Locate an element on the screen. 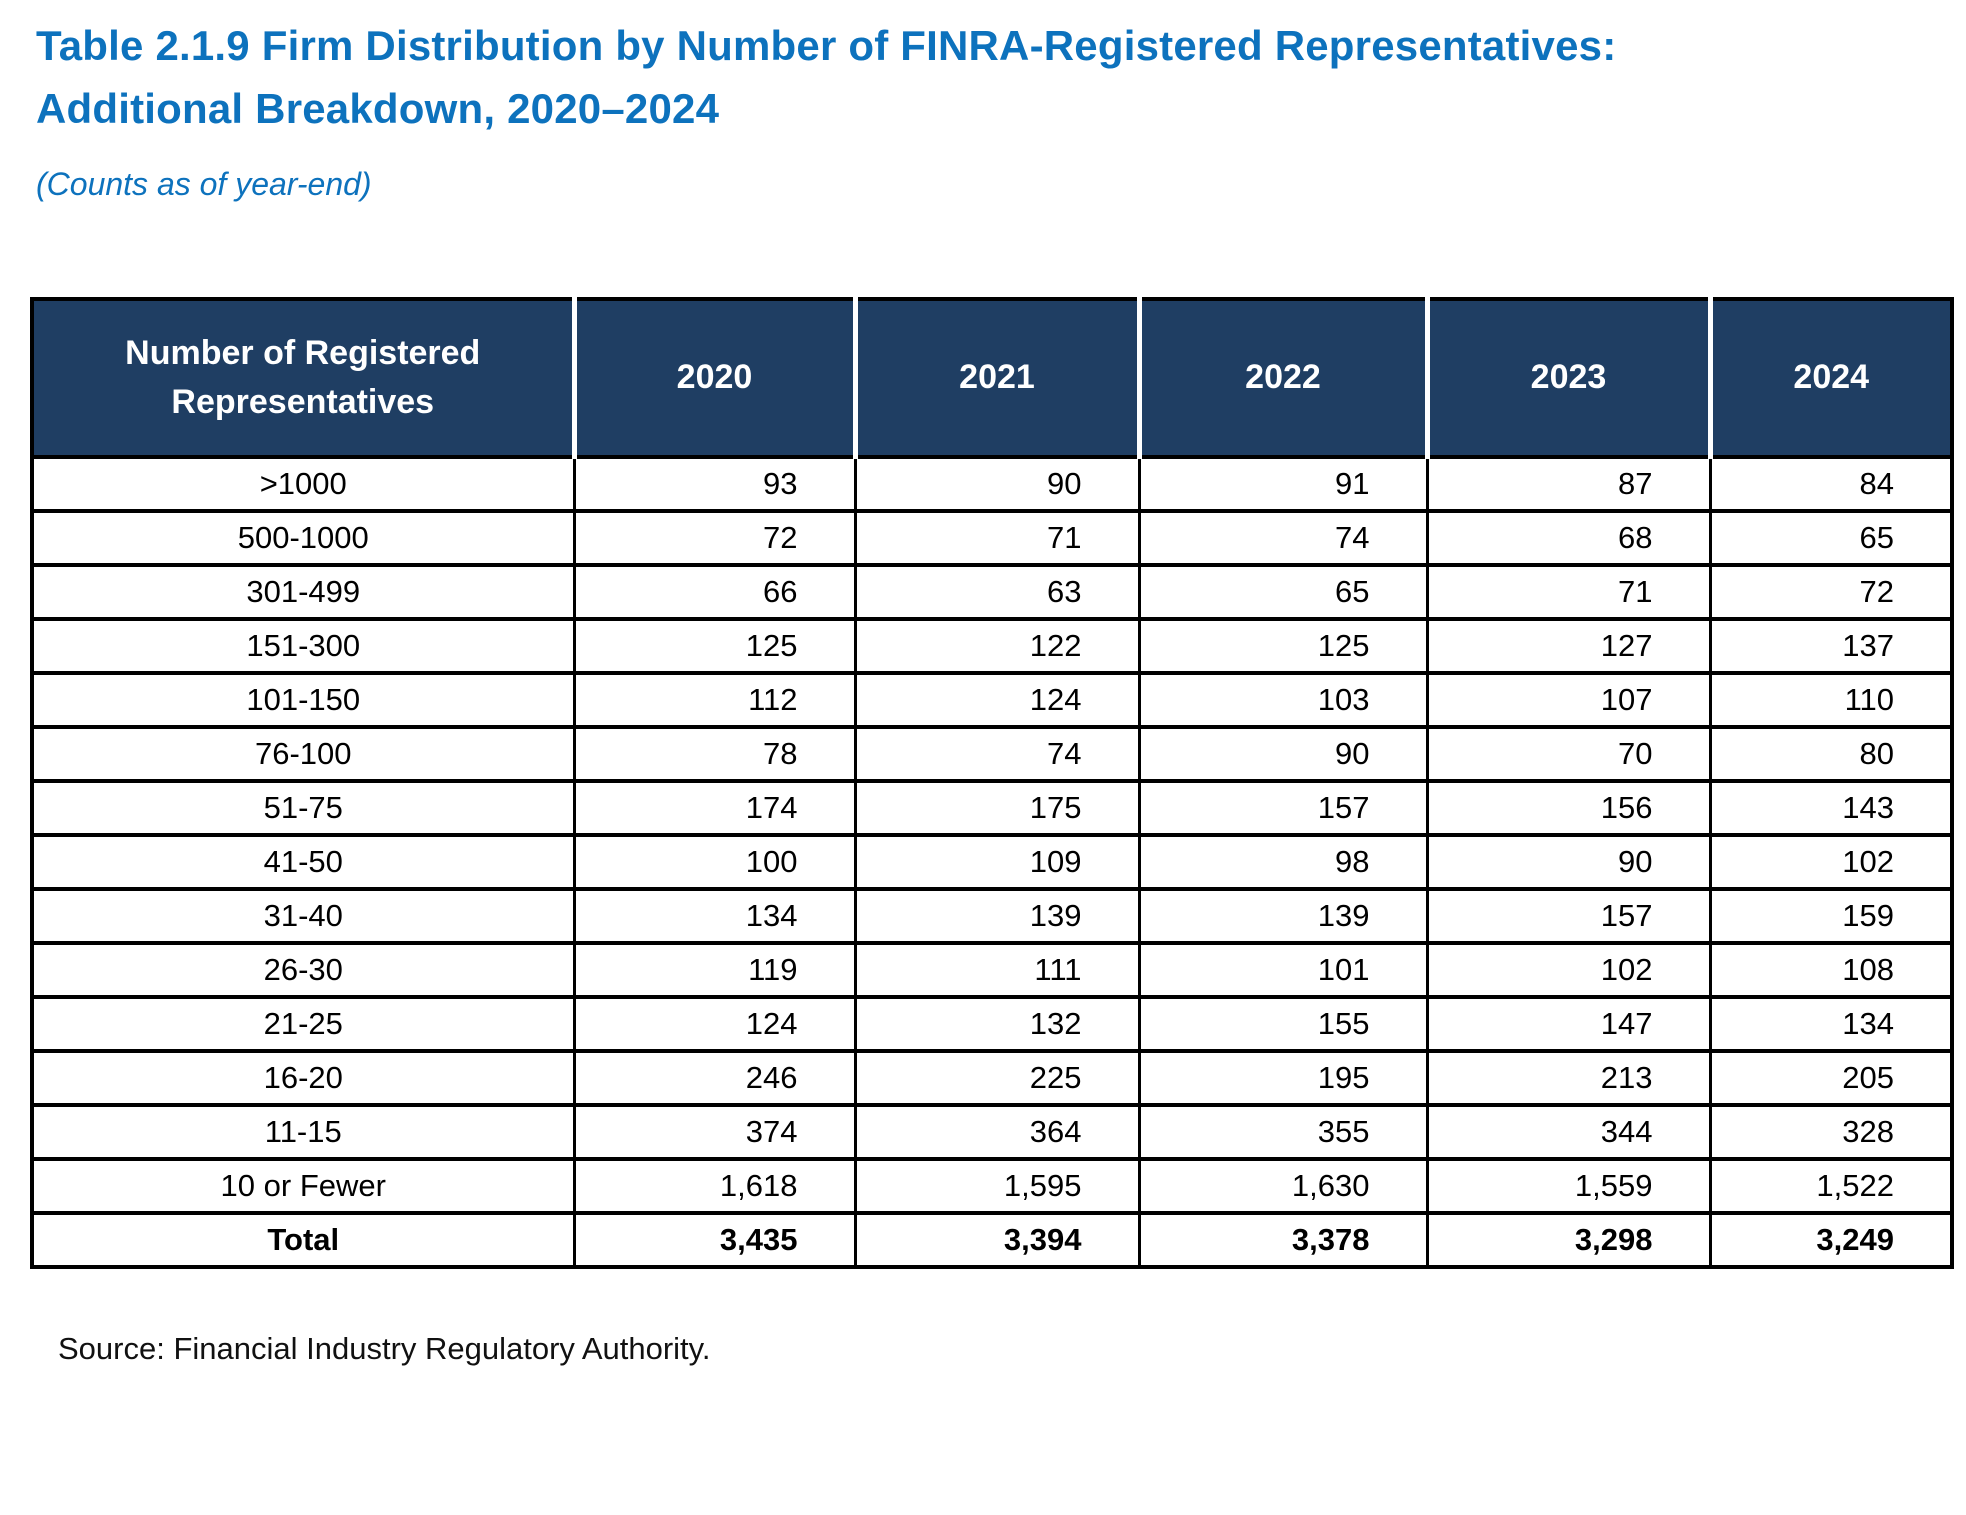 The width and height of the screenshot is (1966, 1515). table-title-line2: Additional Breakdown, 2020–2024 is located at coordinates (378, 108).